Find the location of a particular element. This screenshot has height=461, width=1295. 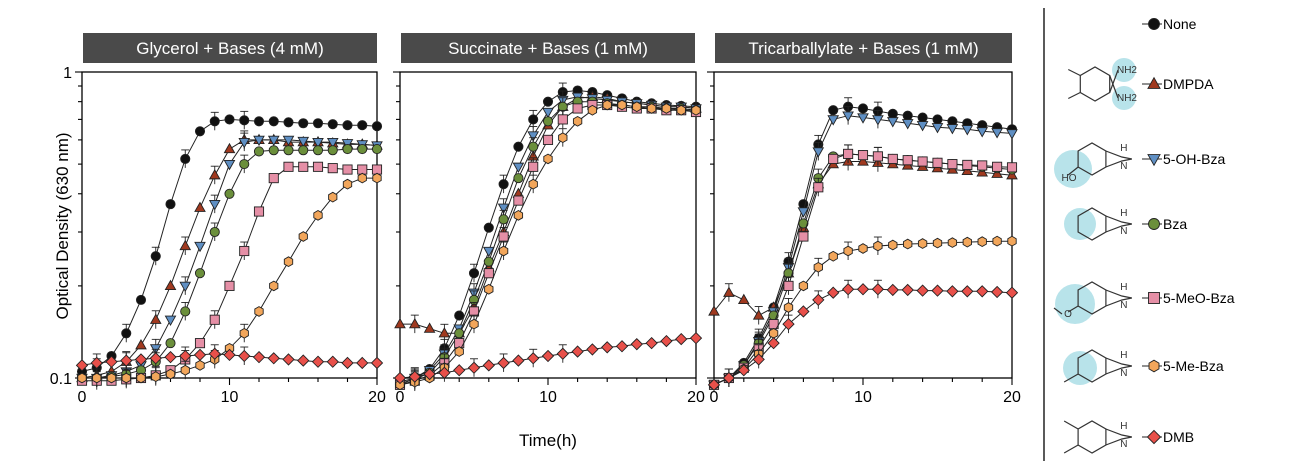

structure-label: N is located at coordinates (1123, 231).